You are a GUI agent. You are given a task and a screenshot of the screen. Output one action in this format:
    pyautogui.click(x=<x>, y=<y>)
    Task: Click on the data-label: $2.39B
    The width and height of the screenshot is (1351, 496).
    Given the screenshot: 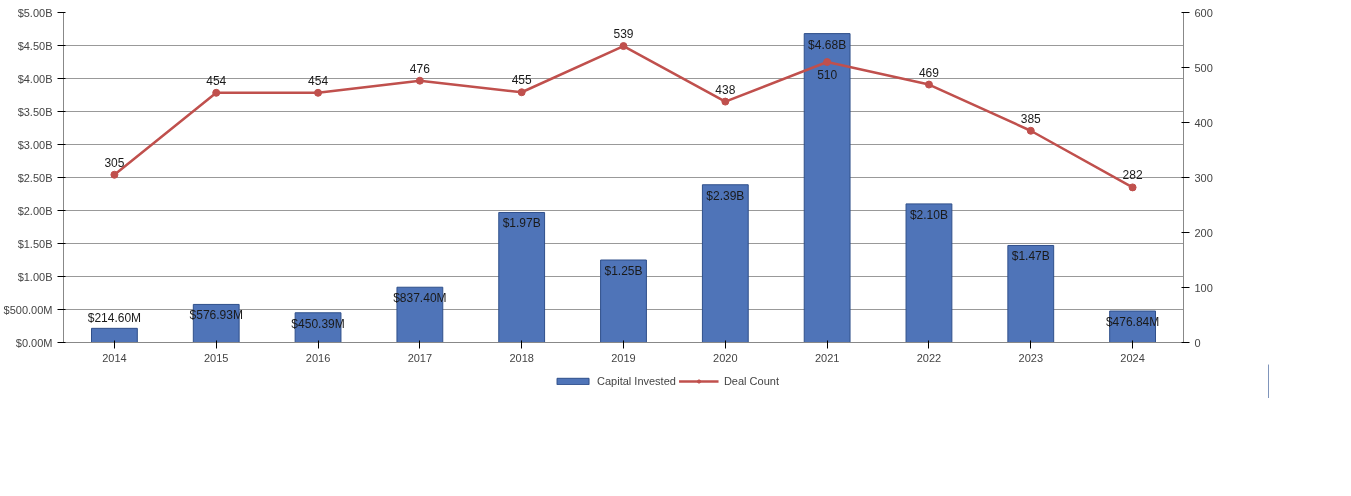 What is the action you would take?
    pyautogui.click(x=725, y=195)
    